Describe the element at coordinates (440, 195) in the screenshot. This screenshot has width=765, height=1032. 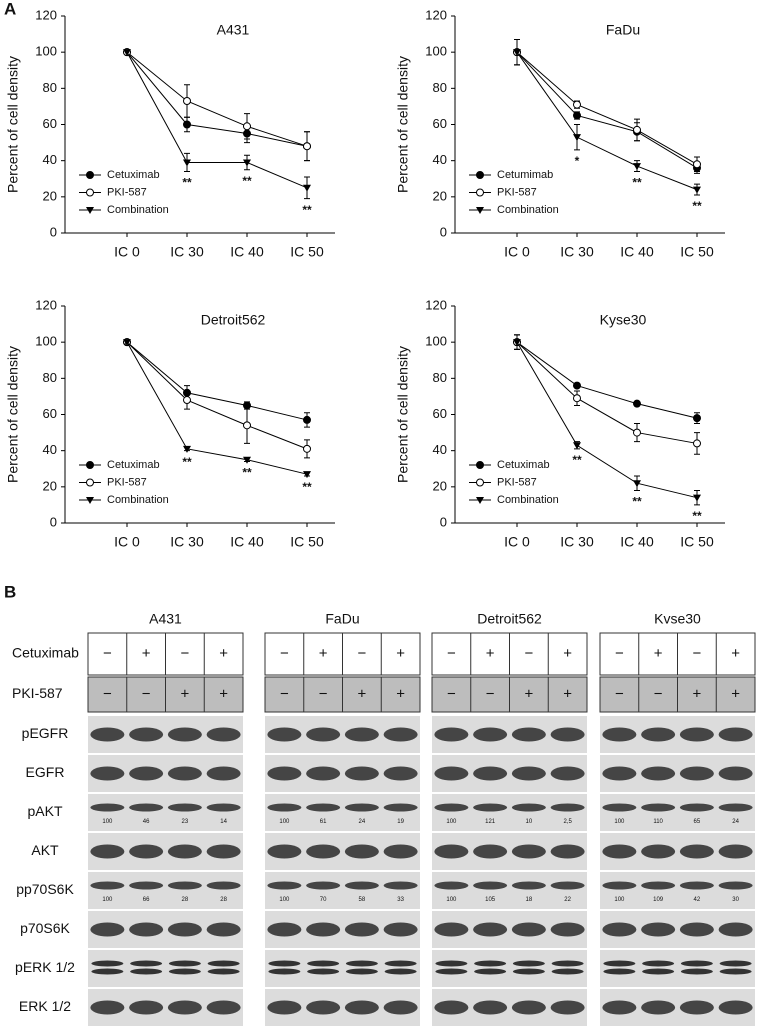
I see `y-tick-label: 20` at that location.